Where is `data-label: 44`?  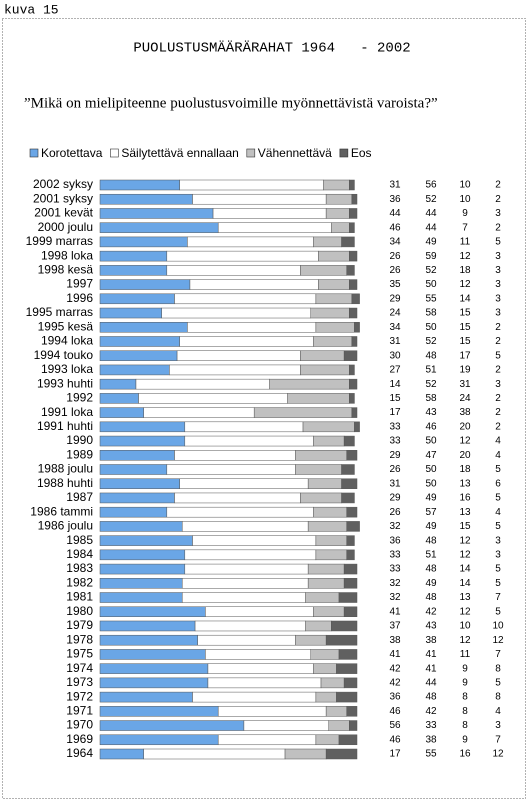 data-label: 44 is located at coordinates (431, 213).